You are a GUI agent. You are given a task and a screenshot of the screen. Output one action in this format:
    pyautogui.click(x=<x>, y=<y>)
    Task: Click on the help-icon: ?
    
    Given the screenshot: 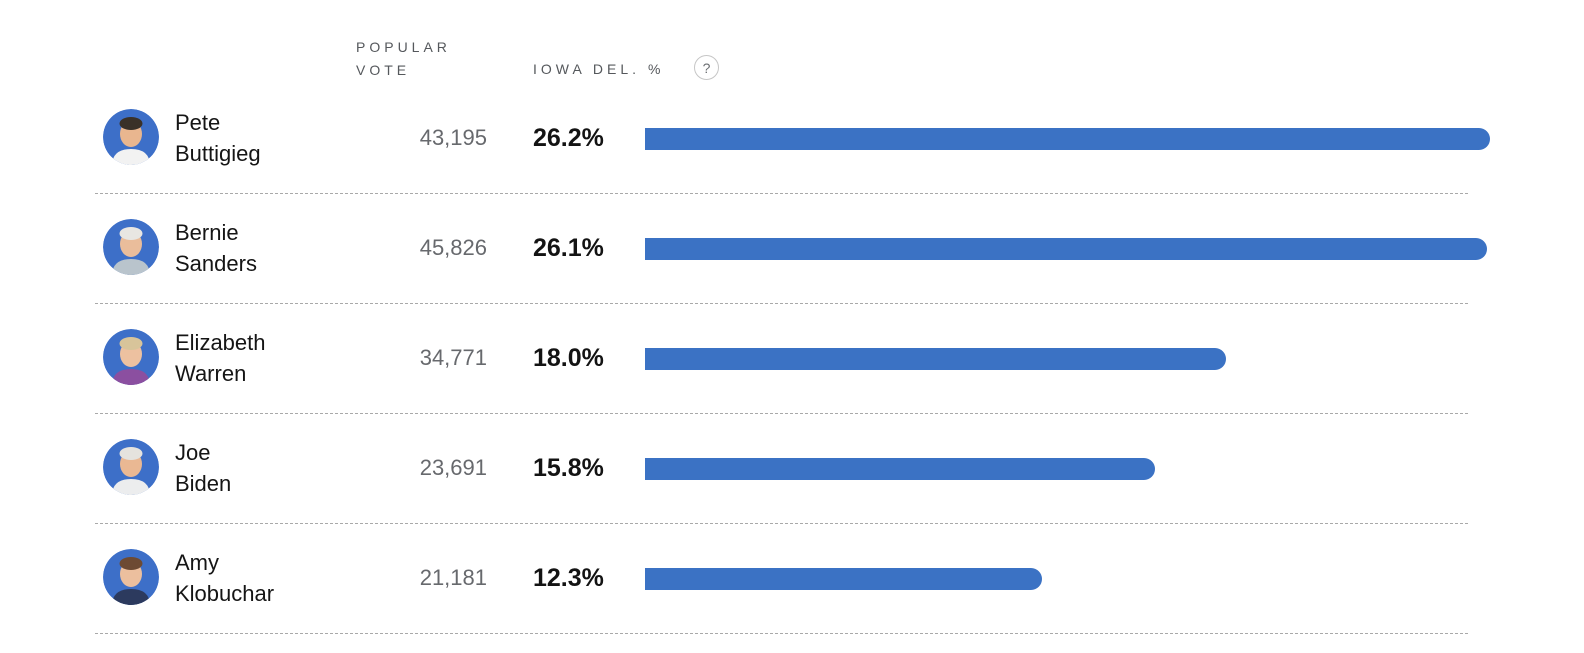 What is the action you would take?
    pyautogui.click(x=706, y=67)
    